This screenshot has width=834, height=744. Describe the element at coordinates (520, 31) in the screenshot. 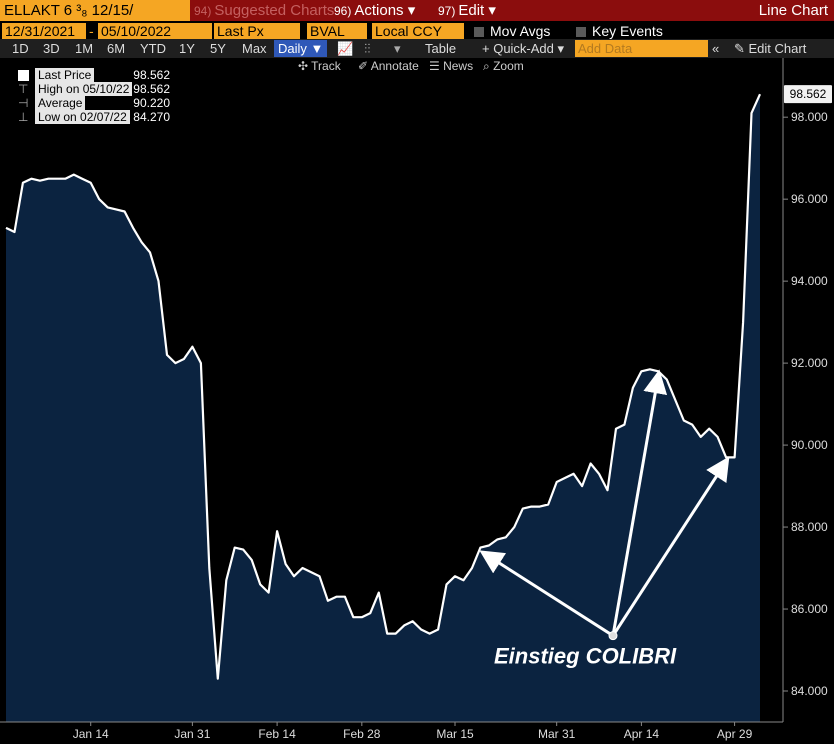

I see `mov-avgs-label: Mov Avgs` at that location.